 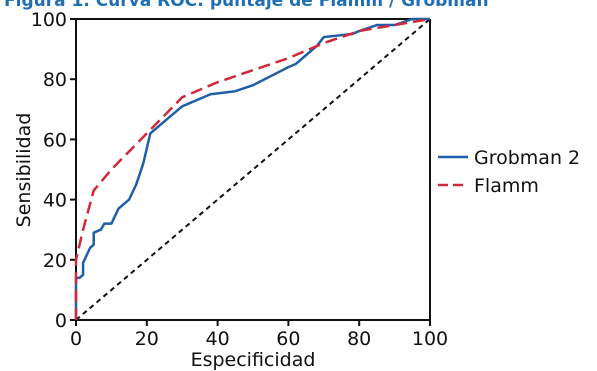 I want to click on x-tick-label: 80, so click(x=359, y=339).